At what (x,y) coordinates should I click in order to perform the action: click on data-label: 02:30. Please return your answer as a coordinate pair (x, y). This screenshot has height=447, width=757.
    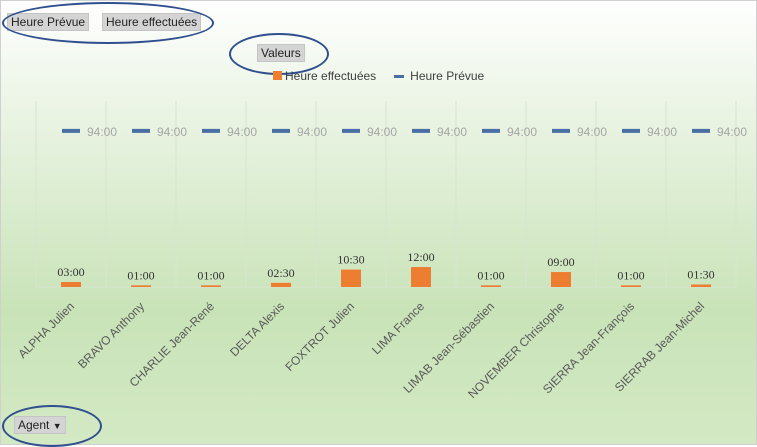
    Looking at the image, I should click on (280, 273).